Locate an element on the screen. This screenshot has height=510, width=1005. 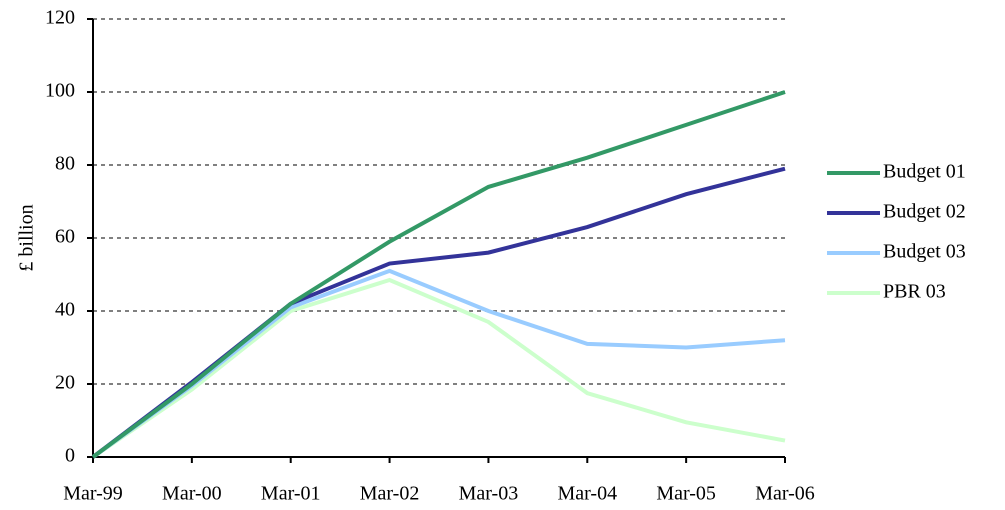
x-tick-label: Mar-02 is located at coordinates (390, 494).